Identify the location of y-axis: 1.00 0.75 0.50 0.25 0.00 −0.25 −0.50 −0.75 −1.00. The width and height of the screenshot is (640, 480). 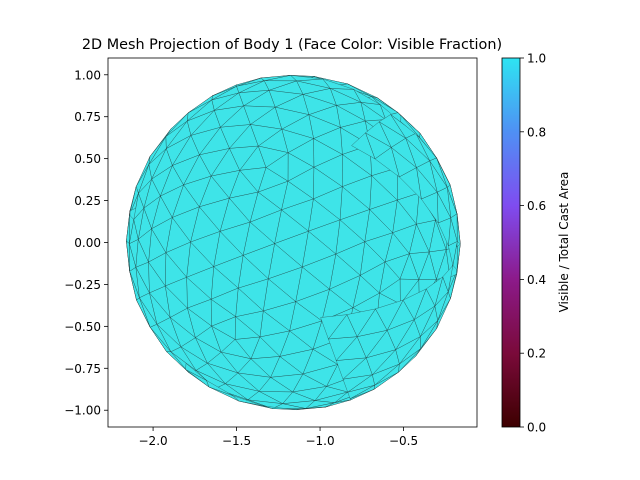
(86, 243).